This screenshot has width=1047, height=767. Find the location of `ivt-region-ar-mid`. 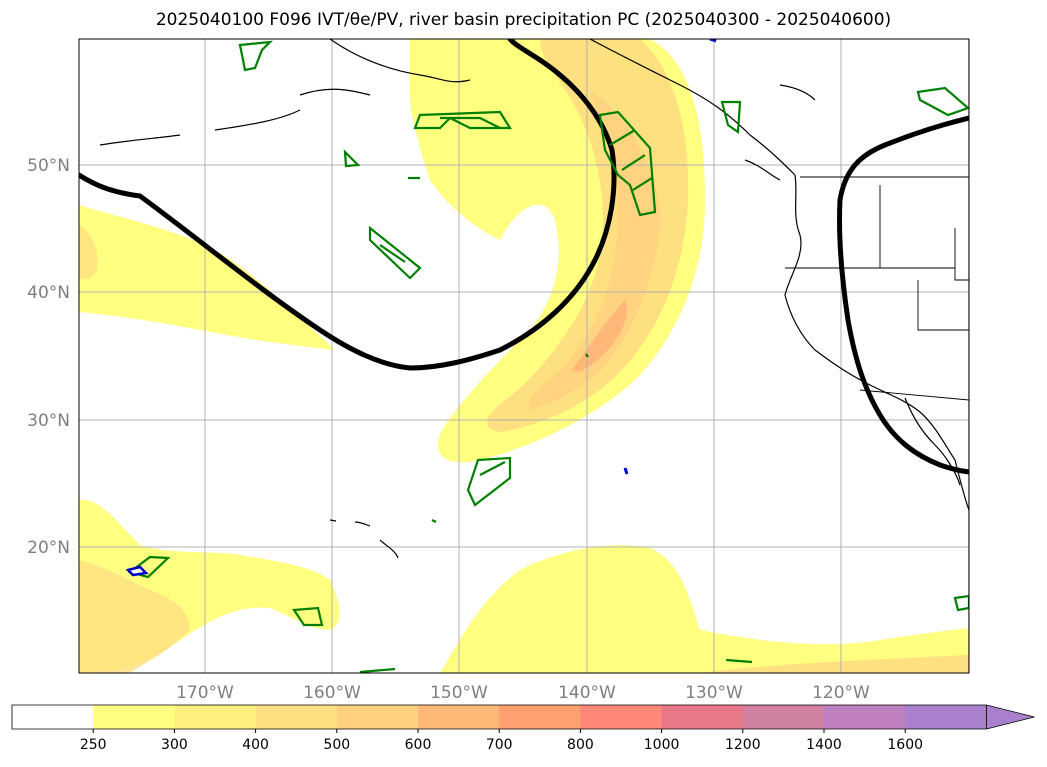

ivt-region-ar-mid is located at coordinates (588, 235).